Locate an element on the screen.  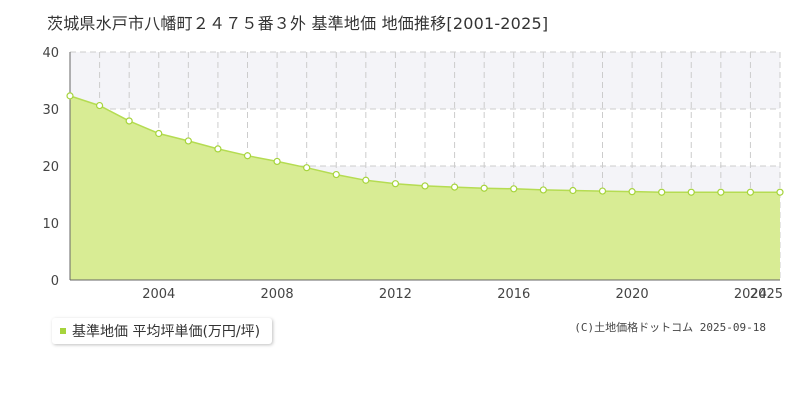
y-tick-label: 10 is located at coordinates (50, 224).